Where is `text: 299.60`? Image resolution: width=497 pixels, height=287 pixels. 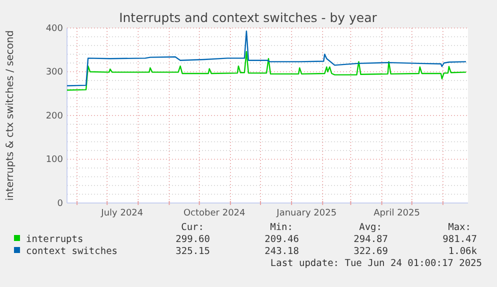
text: 299.60 is located at coordinates (193, 239).